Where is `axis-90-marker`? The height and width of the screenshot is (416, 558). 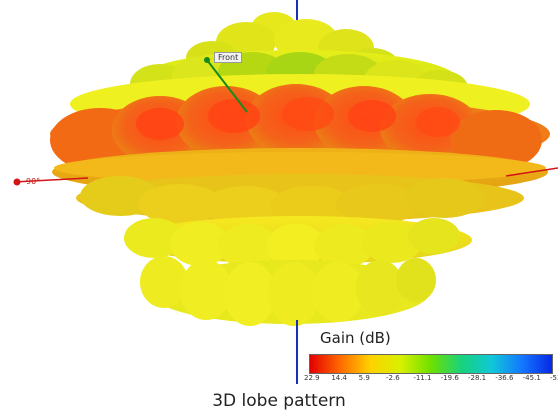
axis-90-marker is located at coordinates (17, 182).